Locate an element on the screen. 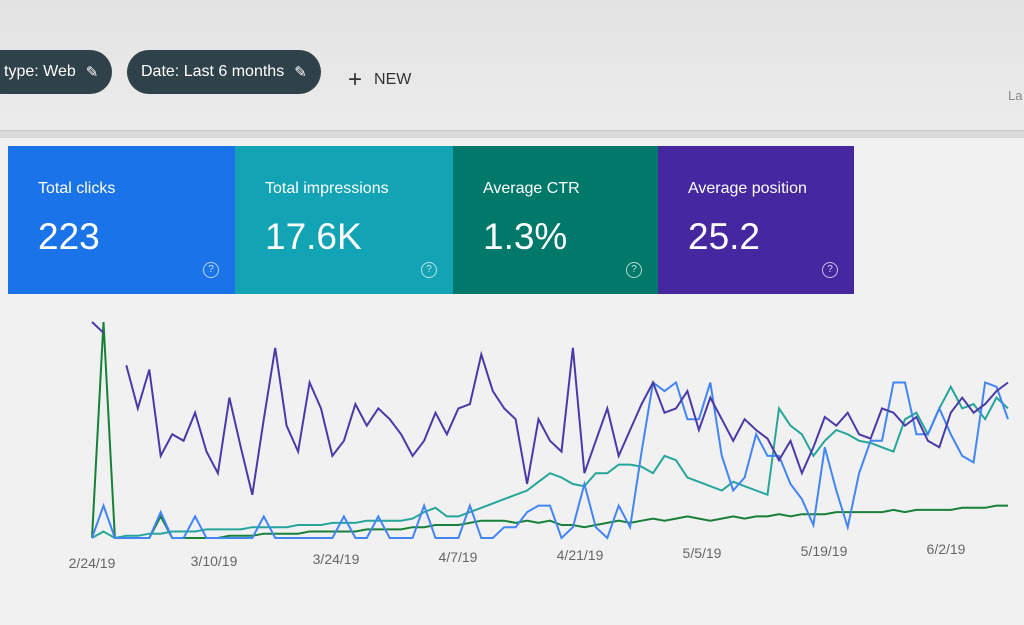  x-tick-label: 4/7/19 is located at coordinates (458, 557).